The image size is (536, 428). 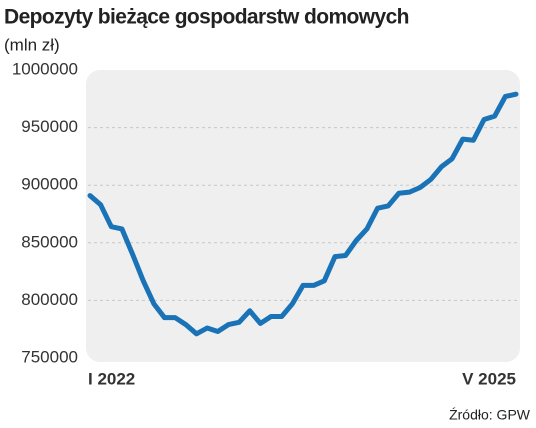 What do you see at coordinates (49, 299) in the screenshot?
I see `y-tick-label: 800000` at bounding box center [49, 299].